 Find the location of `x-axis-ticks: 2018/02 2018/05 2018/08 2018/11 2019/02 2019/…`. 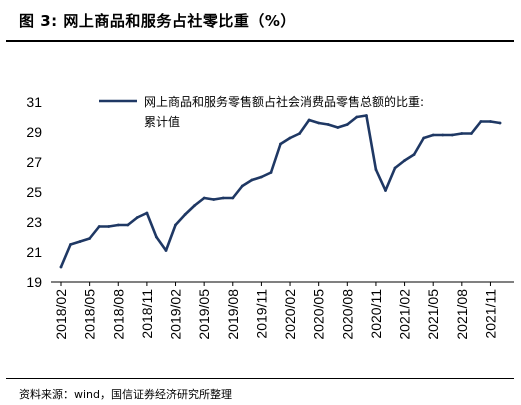

x-axis-ticks: 2018/02 2018/05 2018/08 2018/11 2019/02 2019/… is located at coordinates (275, 311).